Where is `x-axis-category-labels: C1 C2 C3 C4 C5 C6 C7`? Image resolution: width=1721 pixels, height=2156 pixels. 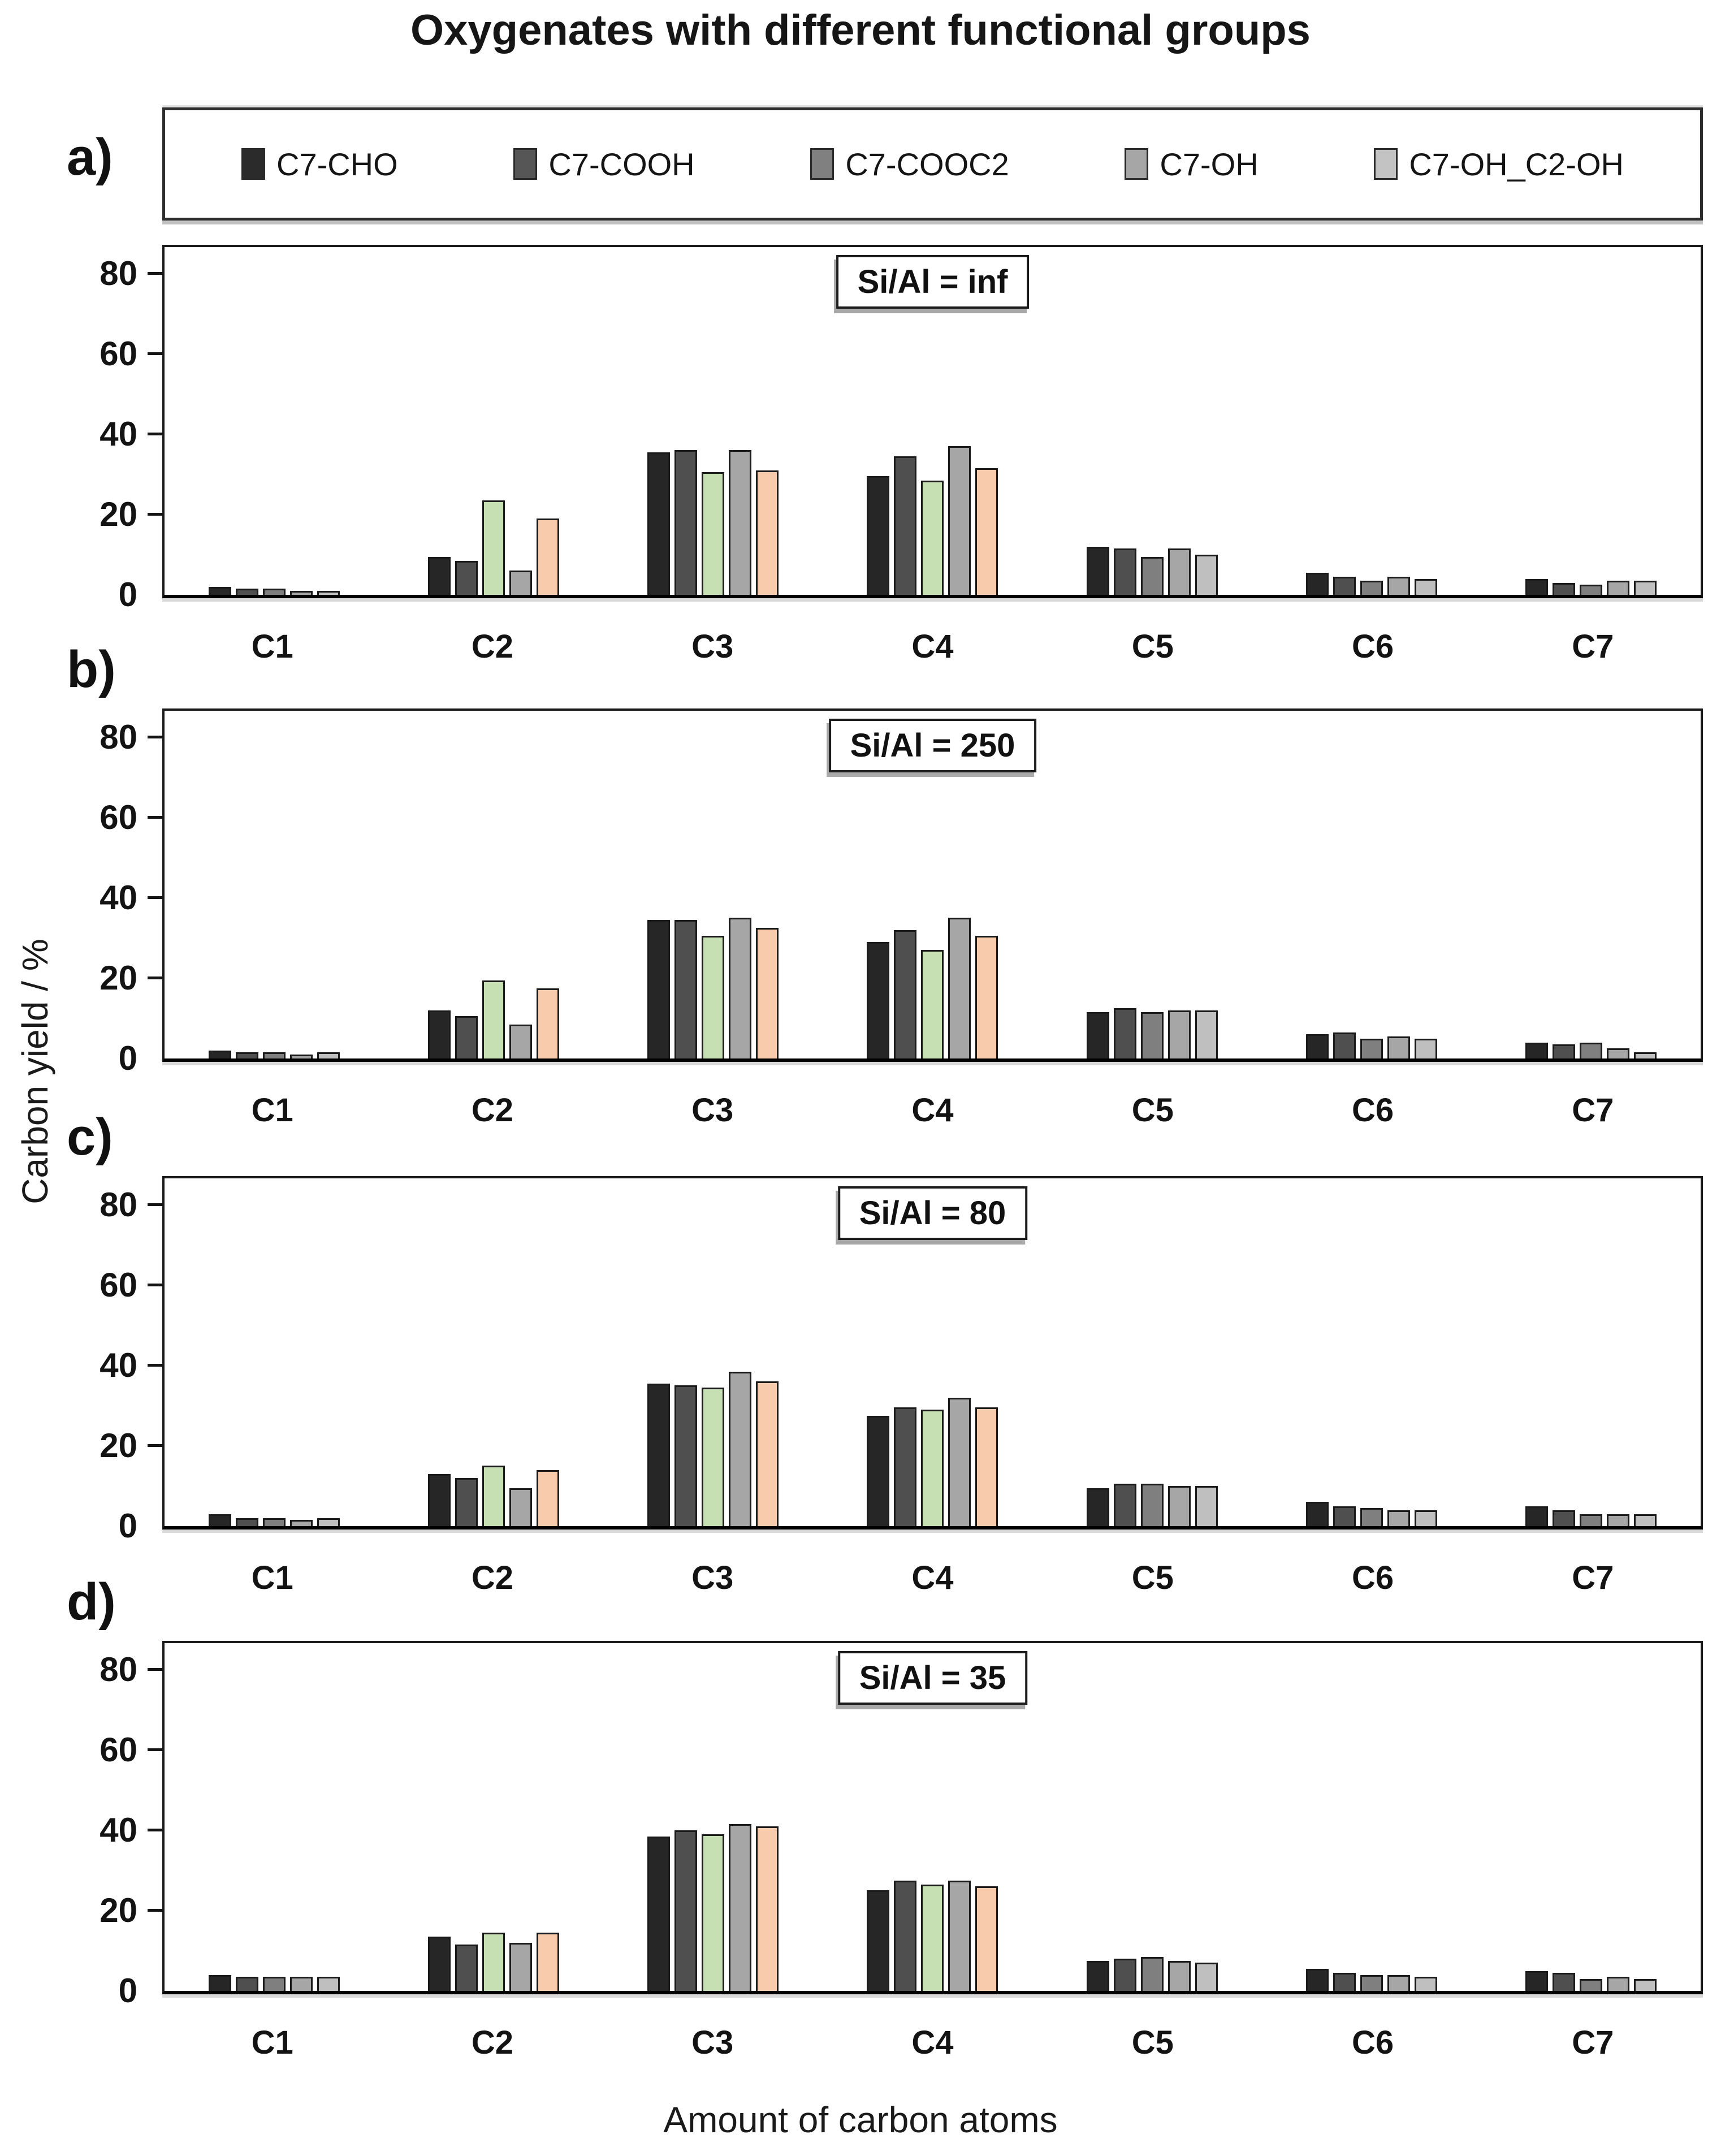
x-axis-category-labels: C1 C2 C3 C4 C5 C6 C7 is located at coordinates (932, 2044).